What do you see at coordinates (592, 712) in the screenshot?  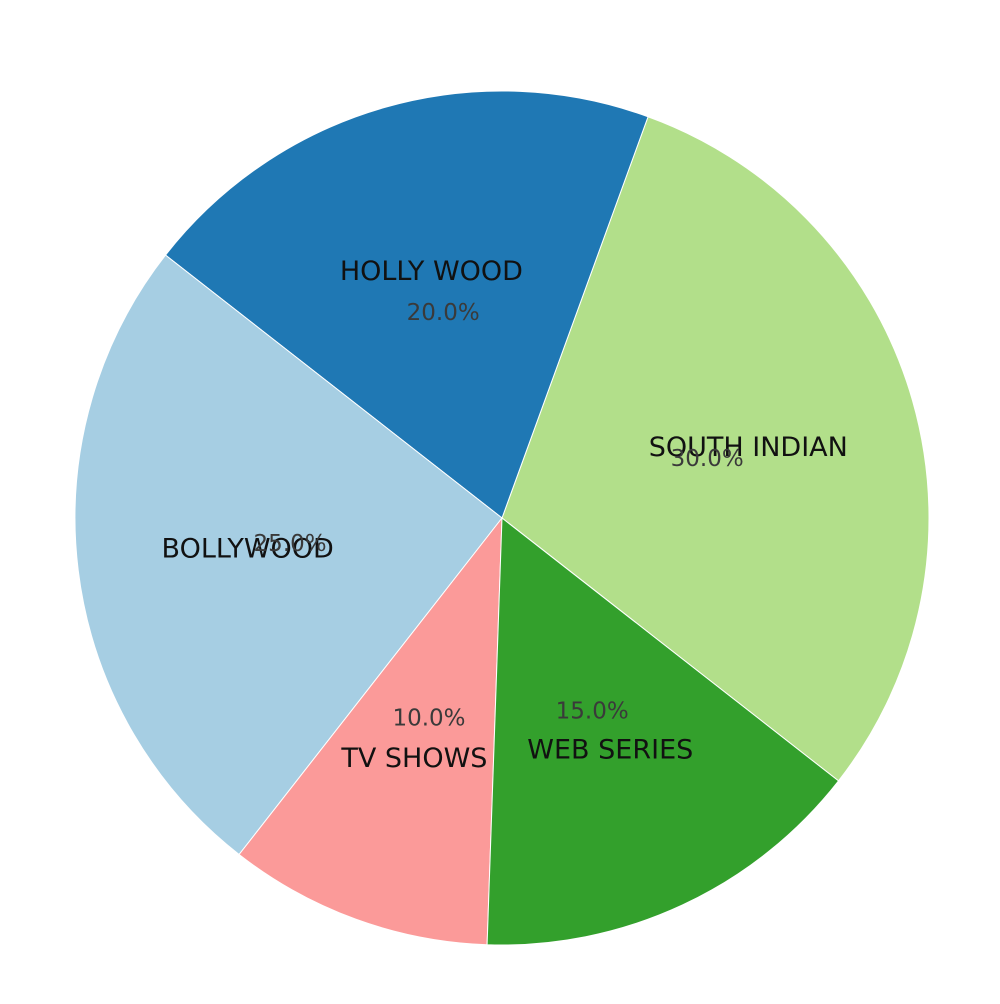 I see `slice-percent-web-series: 15.0%` at bounding box center [592, 712].